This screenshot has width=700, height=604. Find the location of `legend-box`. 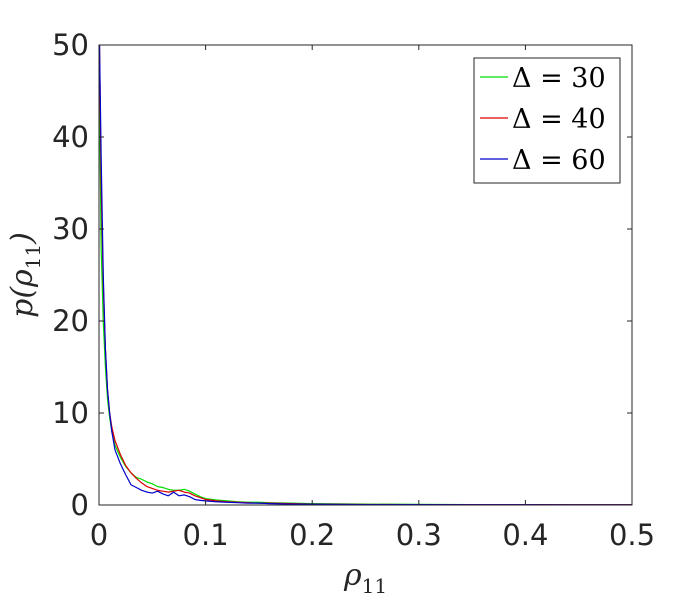

legend-box is located at coordinates (547, 120).